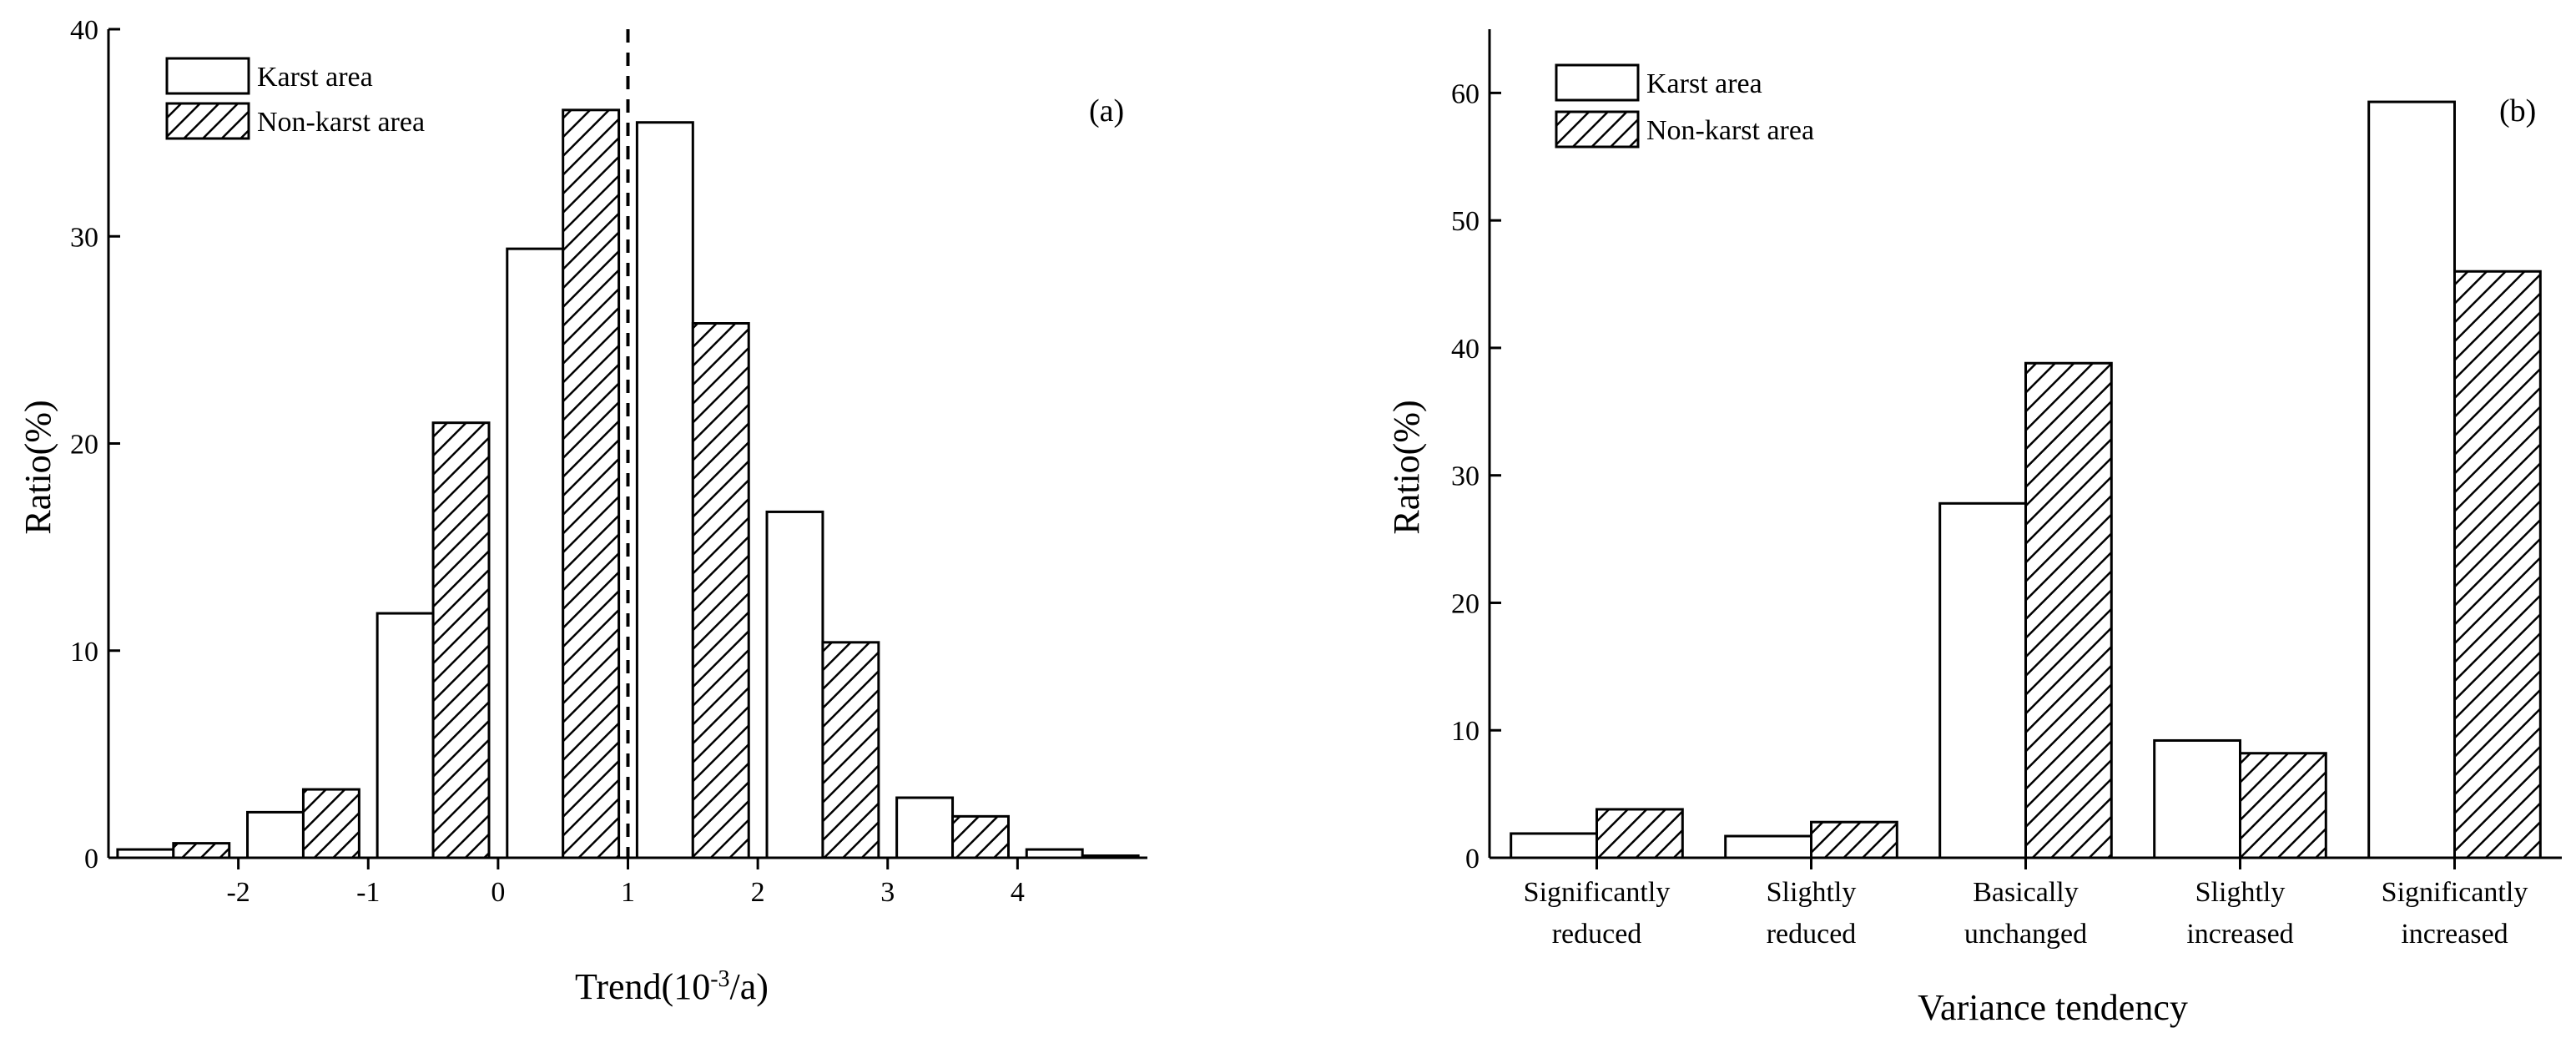 This screenshot has width=2576, height=1038. What do you see at coordinates (208, 76) in the screenshot?
I see `panel-a-legend-swatch-karst` at bounding box center [208, 76].